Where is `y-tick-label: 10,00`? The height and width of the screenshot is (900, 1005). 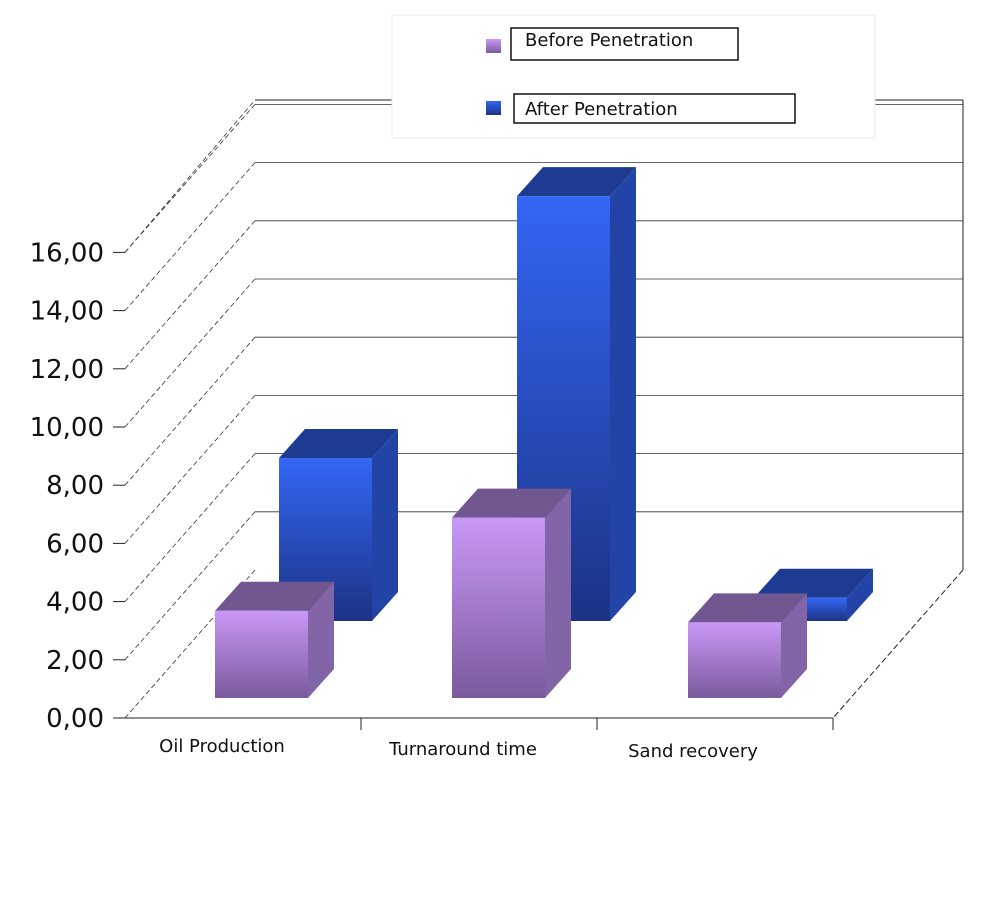
y-tick-label: 10,00 is located at coordinates (67, 428).